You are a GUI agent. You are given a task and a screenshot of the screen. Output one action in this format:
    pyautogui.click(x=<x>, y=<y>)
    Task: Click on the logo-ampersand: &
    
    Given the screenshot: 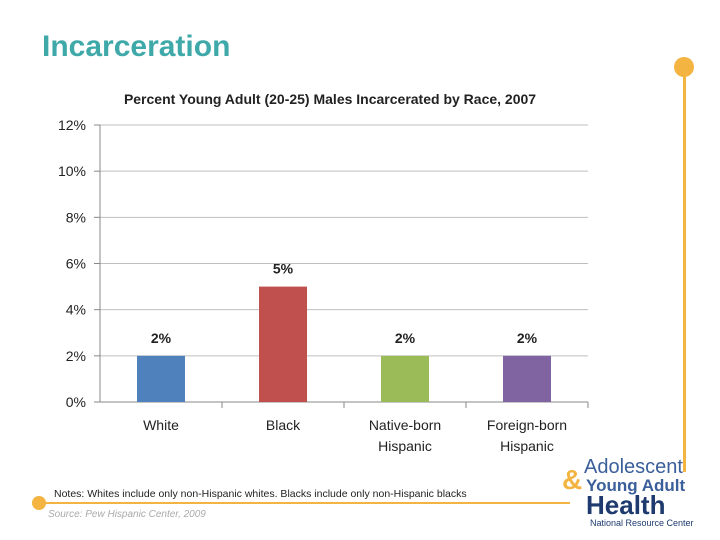 What is the action you would take?
    pyautogui.click(x=572, y=479)
    